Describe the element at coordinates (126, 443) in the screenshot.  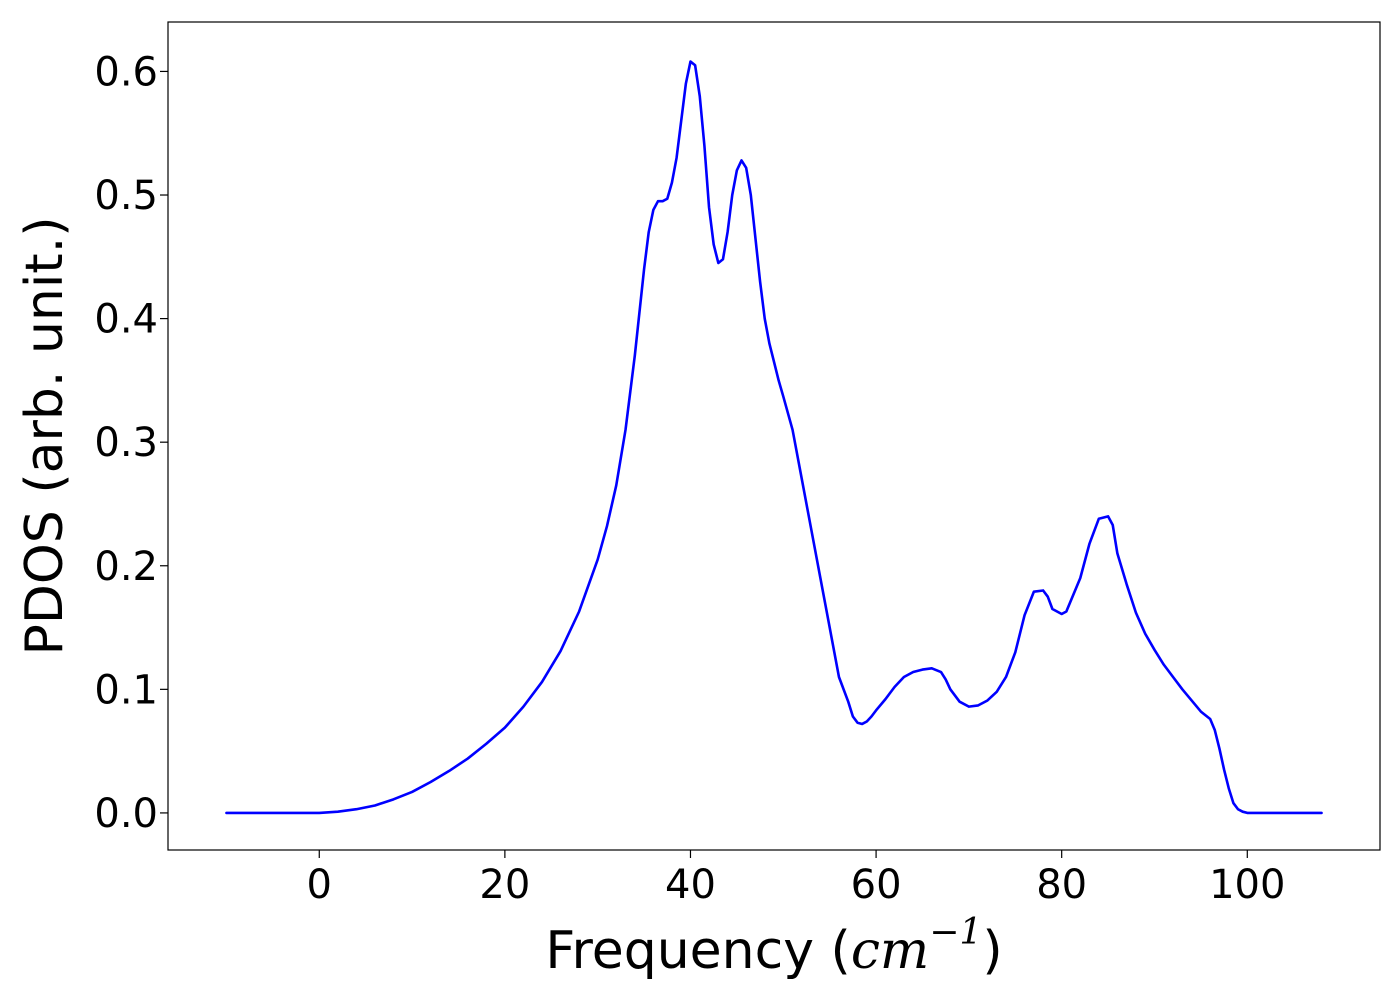
I see `y-tick-label: 0.3` at that location.